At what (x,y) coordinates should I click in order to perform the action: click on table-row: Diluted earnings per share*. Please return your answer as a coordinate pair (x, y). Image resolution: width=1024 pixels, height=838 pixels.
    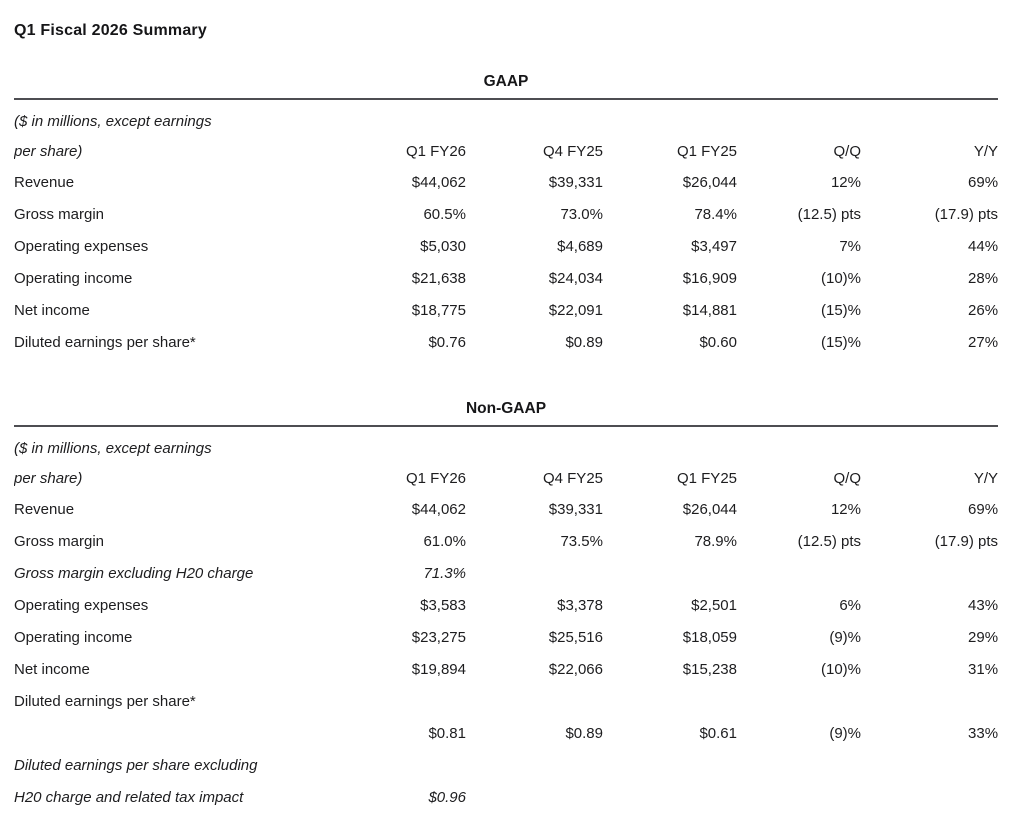
    Looking at the image, I should click on (506, 701).